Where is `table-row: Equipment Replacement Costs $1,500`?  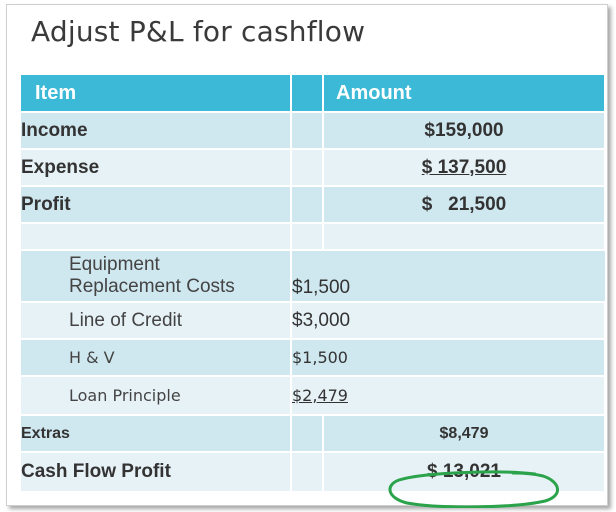
table-row: Equipment Replacement Costs $1,500 is located at coordinates (313, 276).